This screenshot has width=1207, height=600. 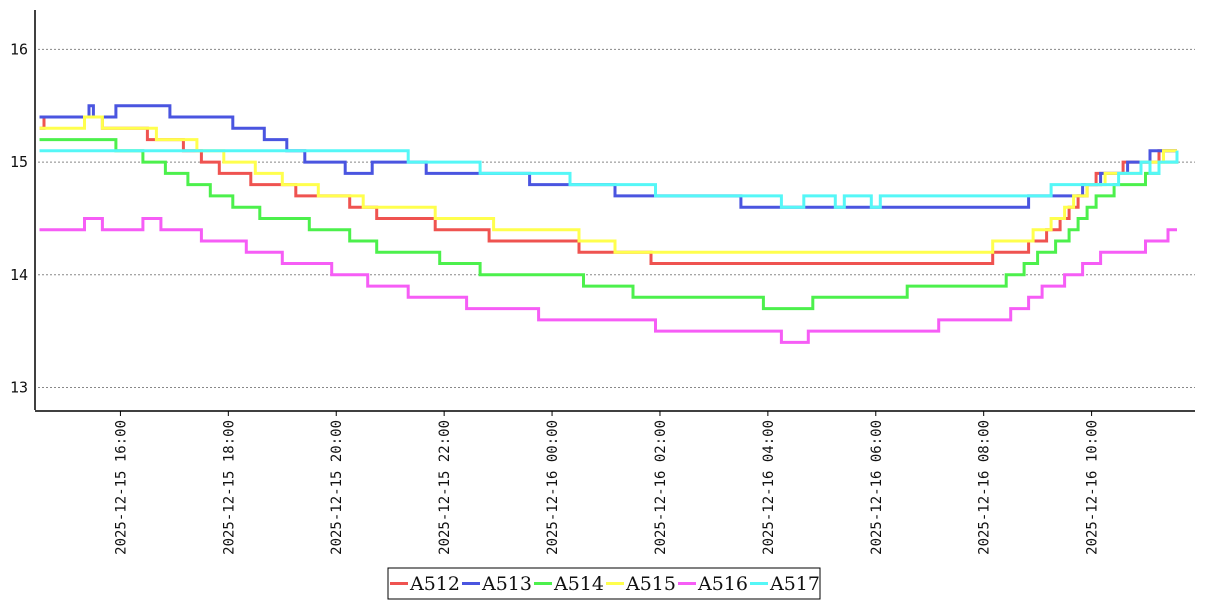 What do you see at coordinates (650, 584) in the screenshot?
I see `legend-label: A515` at bounding box center [650, 584].